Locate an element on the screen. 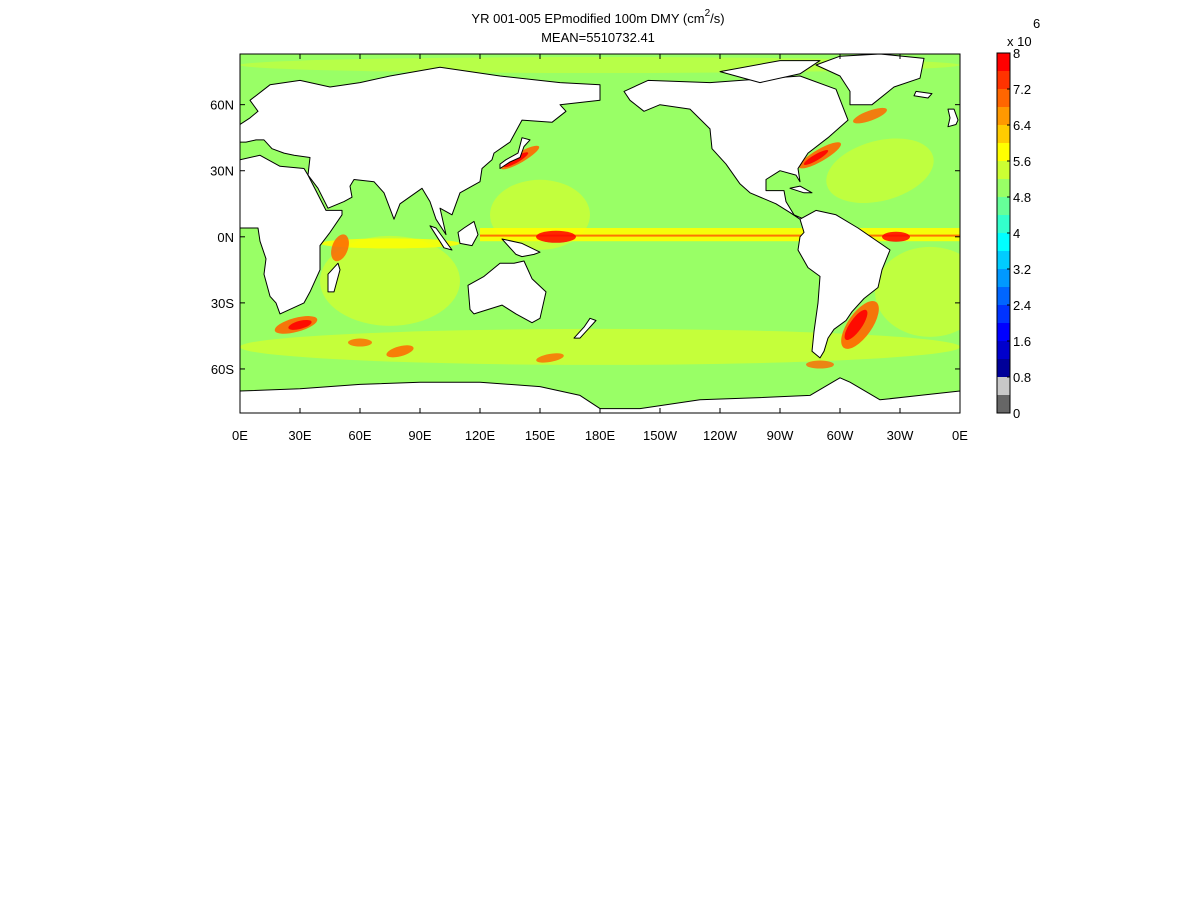  equatorial-jet is located at coordinates (720, 235).